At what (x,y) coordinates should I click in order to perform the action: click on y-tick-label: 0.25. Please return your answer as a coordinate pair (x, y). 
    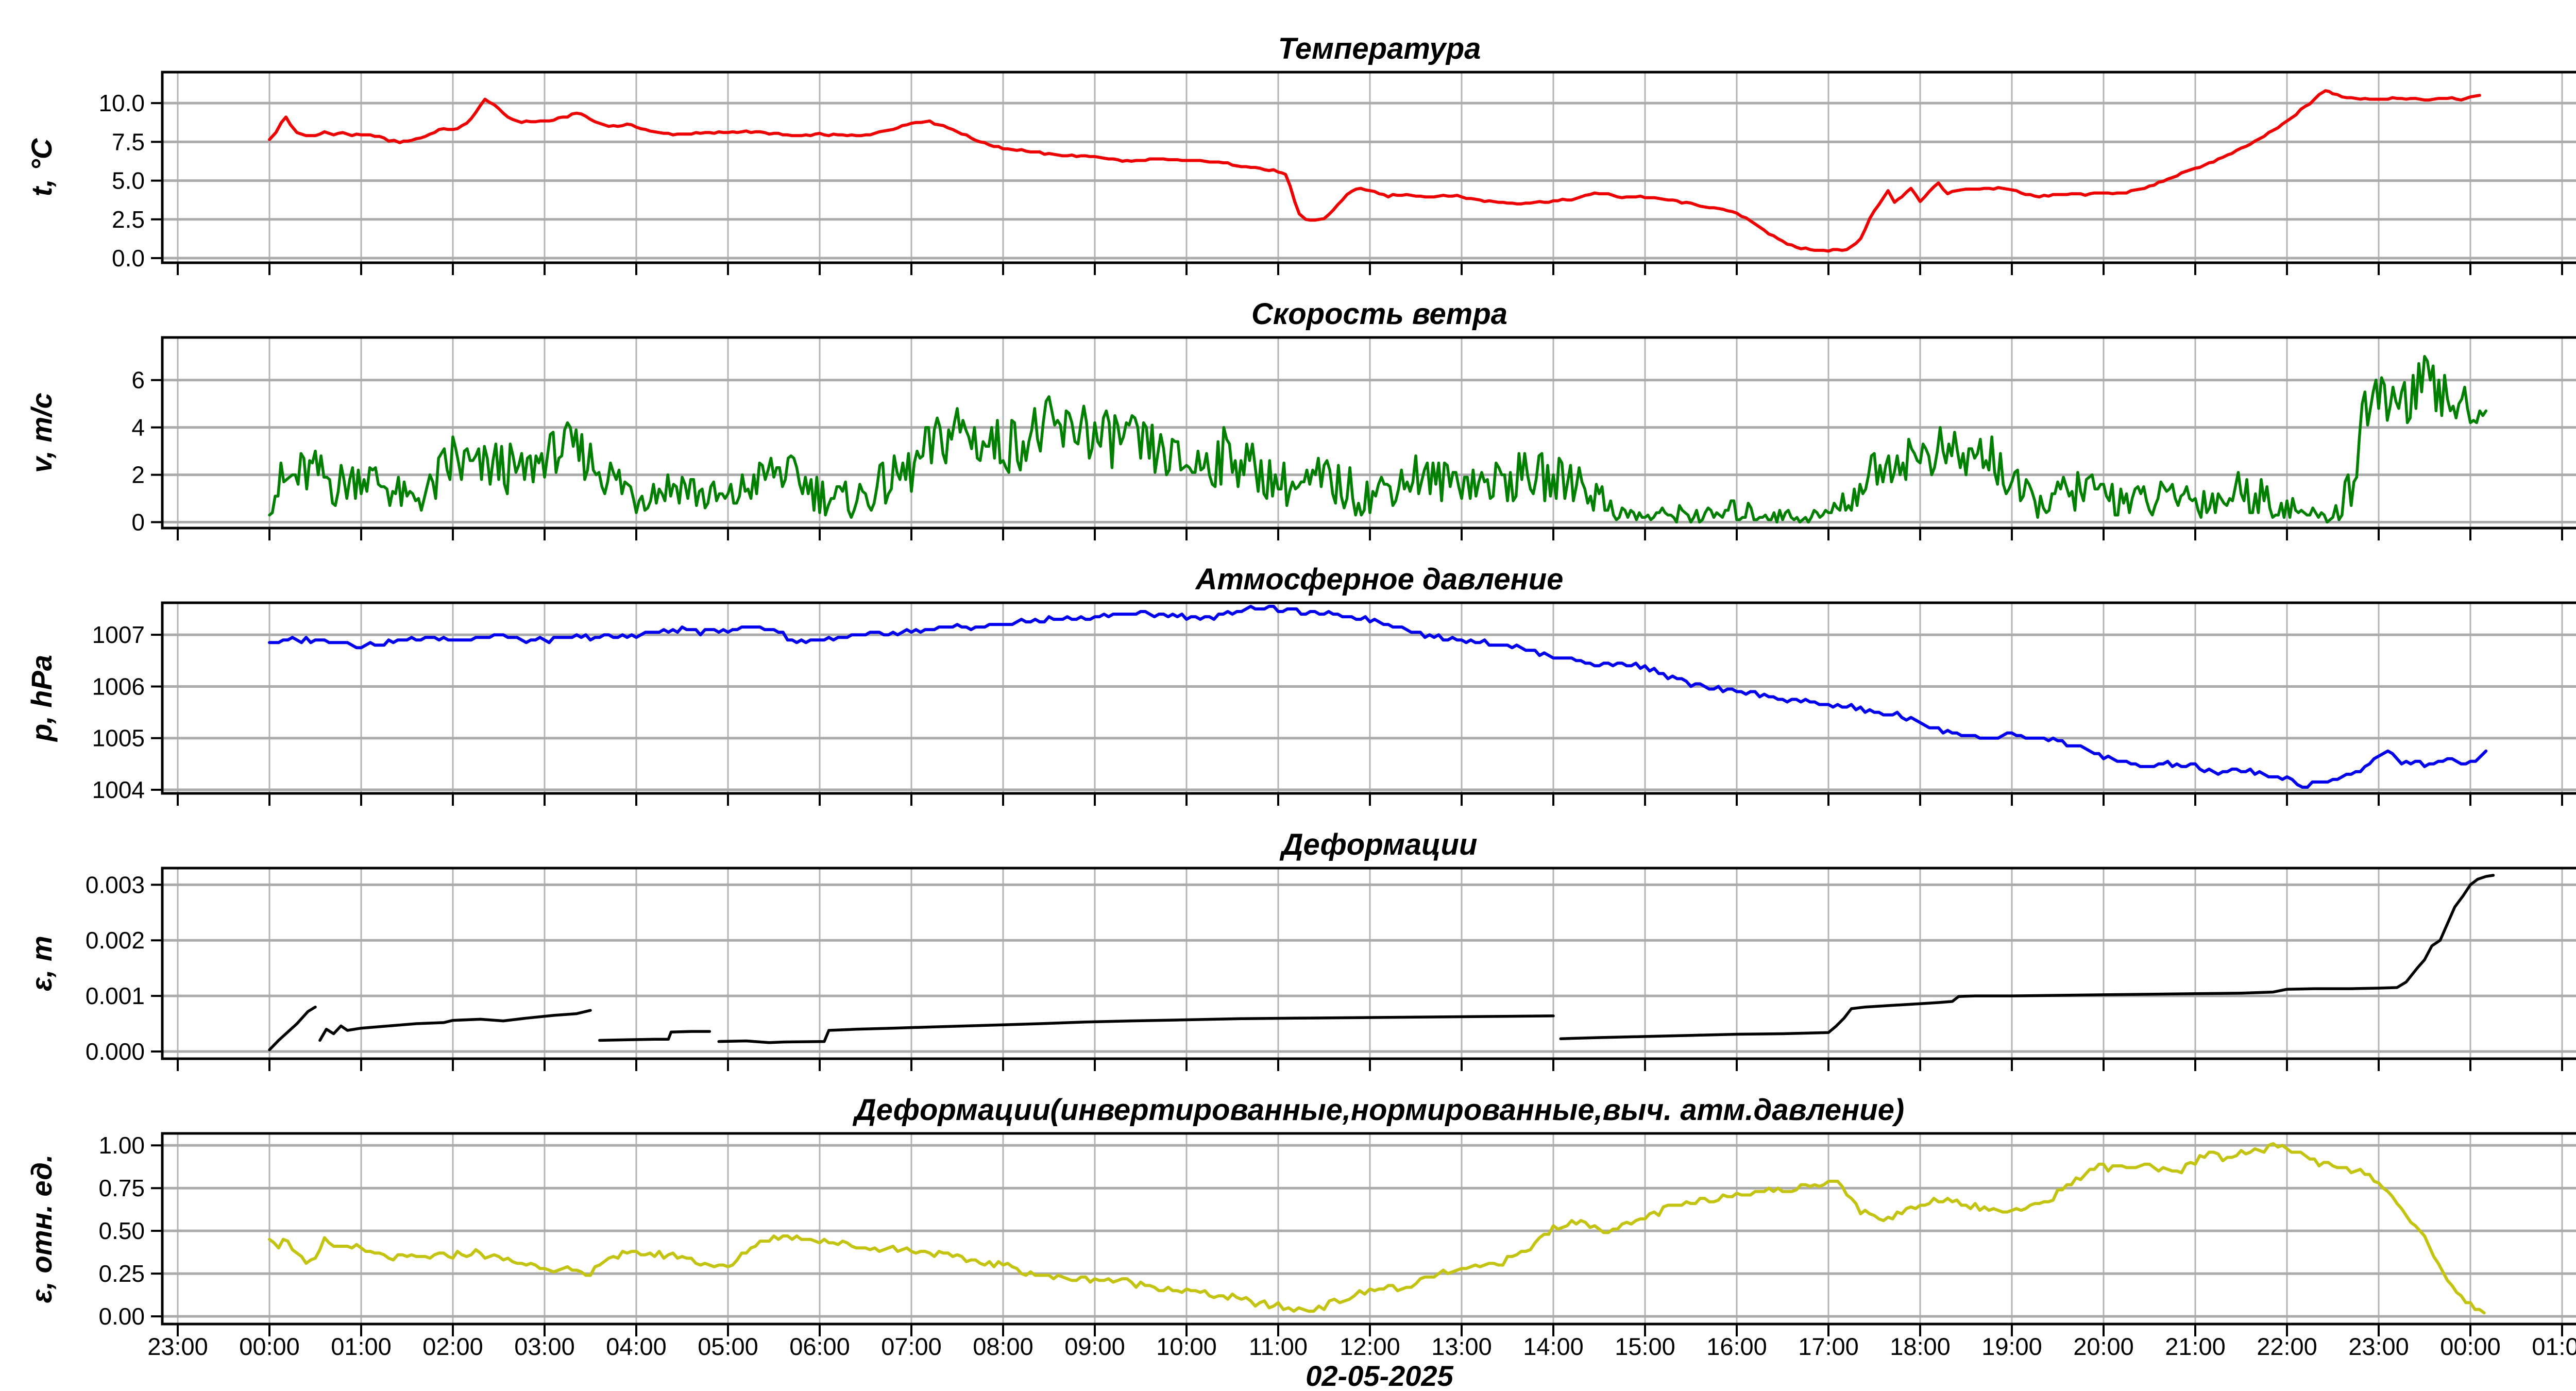
    Looking at the image, I should click on (121, 1273).